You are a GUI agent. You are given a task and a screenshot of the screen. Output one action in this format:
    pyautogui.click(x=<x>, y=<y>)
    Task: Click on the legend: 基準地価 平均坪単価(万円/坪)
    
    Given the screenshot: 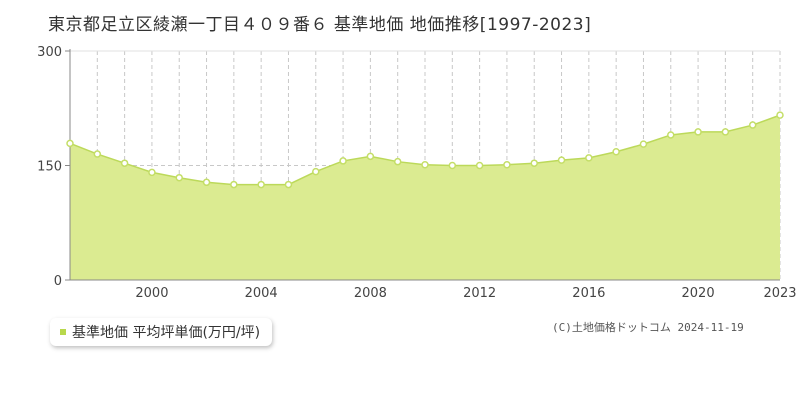 What is the action you would take?
    pyautogui.click(x=161, y=332)
    